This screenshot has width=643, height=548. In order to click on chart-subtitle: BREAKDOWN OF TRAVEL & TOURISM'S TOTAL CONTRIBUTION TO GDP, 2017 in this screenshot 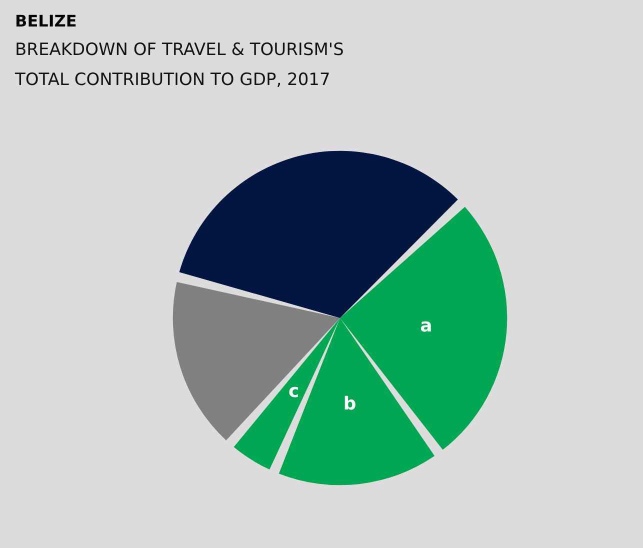, I will do `click(182, 65)`.